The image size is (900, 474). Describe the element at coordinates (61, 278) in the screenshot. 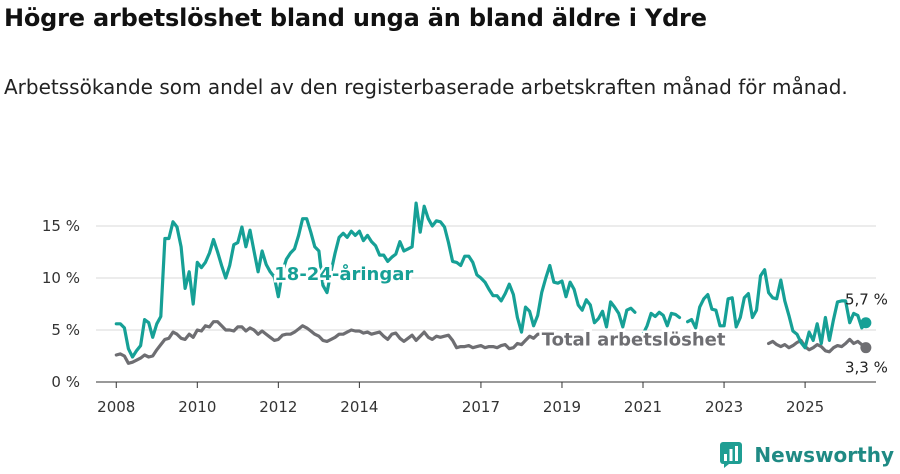

I see `y-tick-label: 10 %` at that location.